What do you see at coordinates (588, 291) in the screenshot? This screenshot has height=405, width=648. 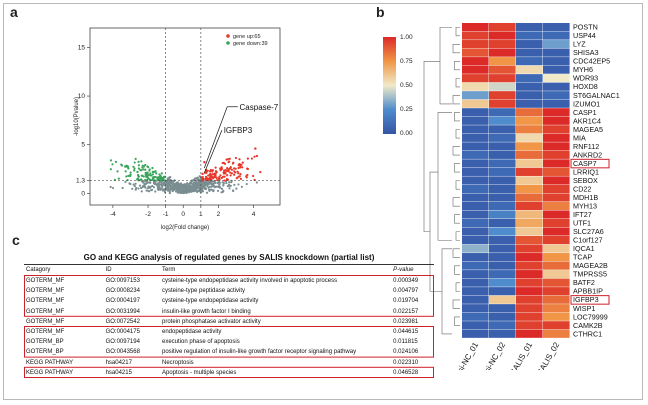 I see `gene-label: APBB1IP` at bounding box center [588, 291].